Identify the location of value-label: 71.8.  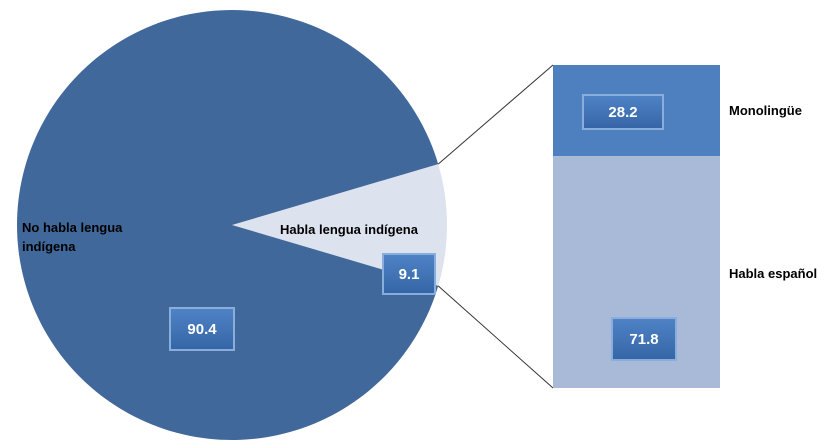
(643, 339).